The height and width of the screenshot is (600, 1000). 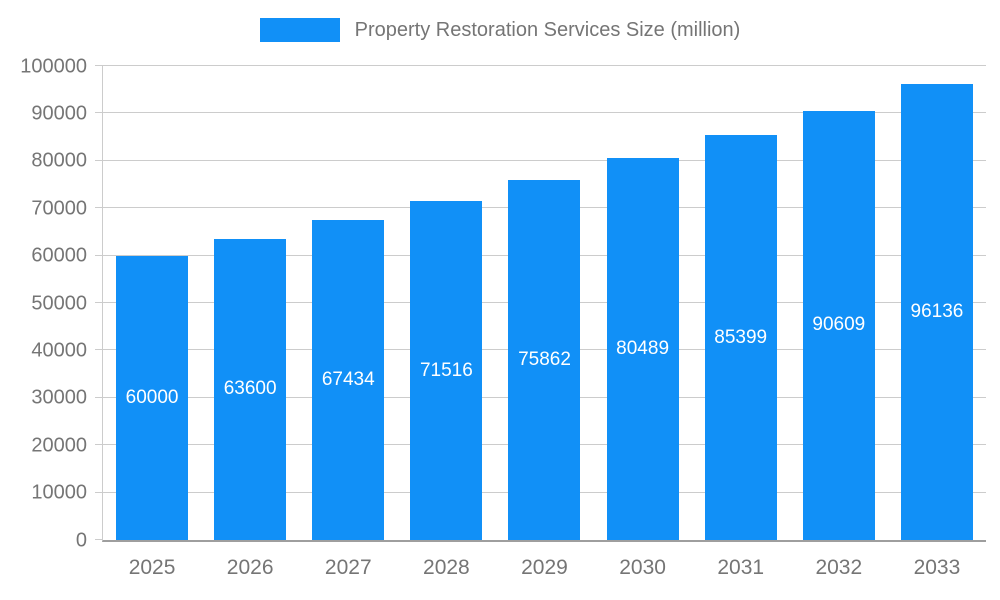 I want to click on bar-value-label: 63600, so click(x=250, y=389).